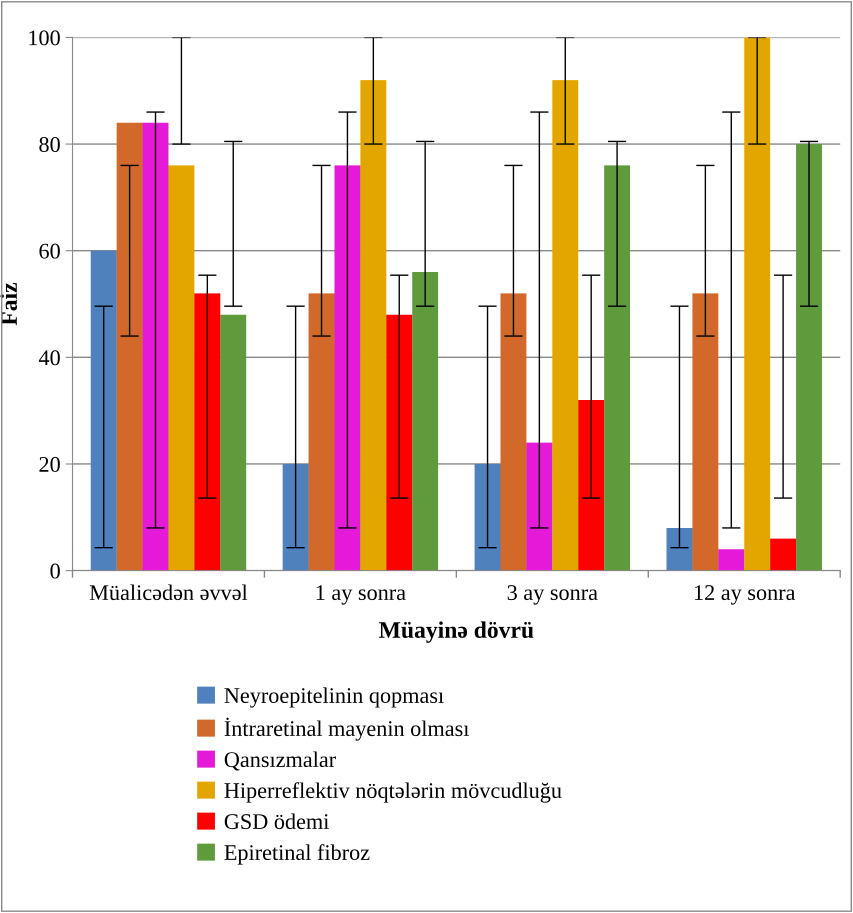  I want to click on x-tick-label: Müalicədən əvvəl, so click(169, 592).